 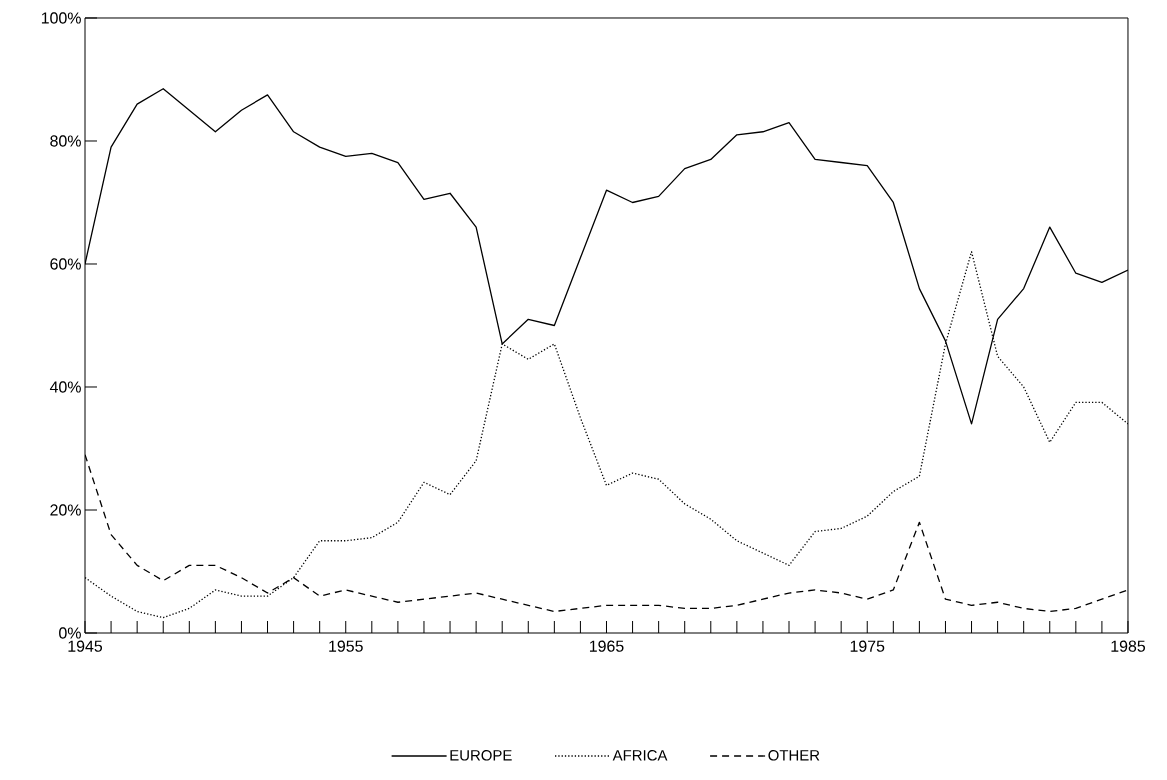 I want to click on legend-label: EUROPE, so click(x=481, y=755).